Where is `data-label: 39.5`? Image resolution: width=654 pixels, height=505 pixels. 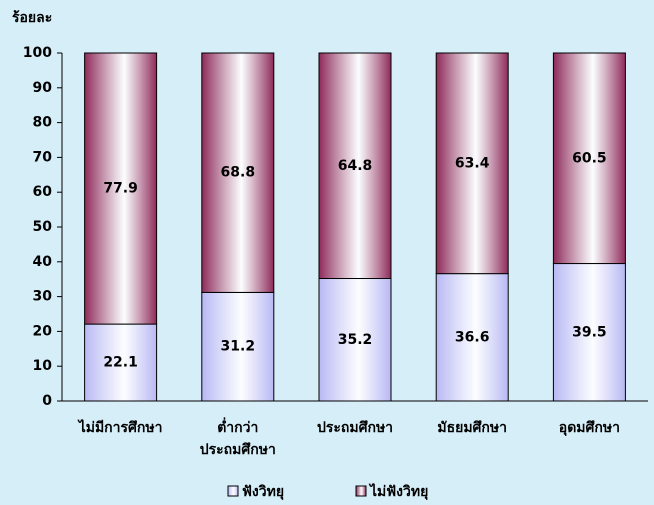
data-label: 39.5 is located at coordinates (589, 332).